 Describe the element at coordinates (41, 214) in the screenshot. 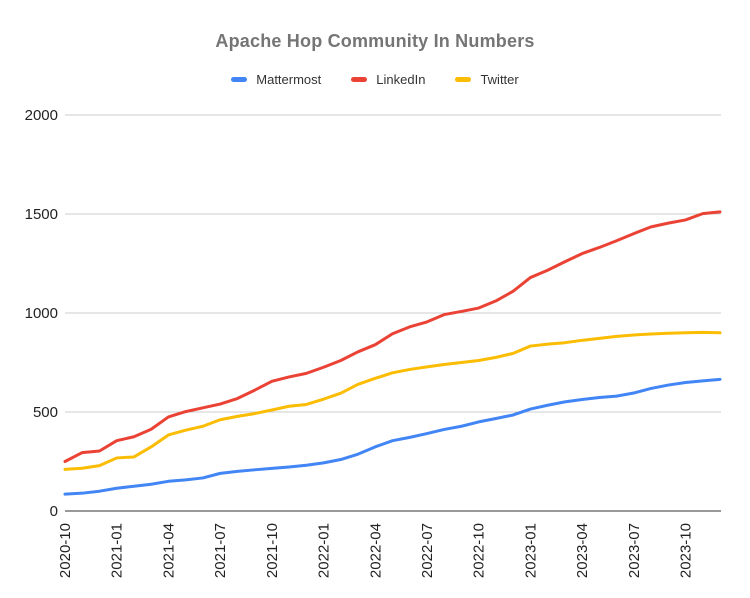

I see `y-tick-label-1500: 1500` at that location.